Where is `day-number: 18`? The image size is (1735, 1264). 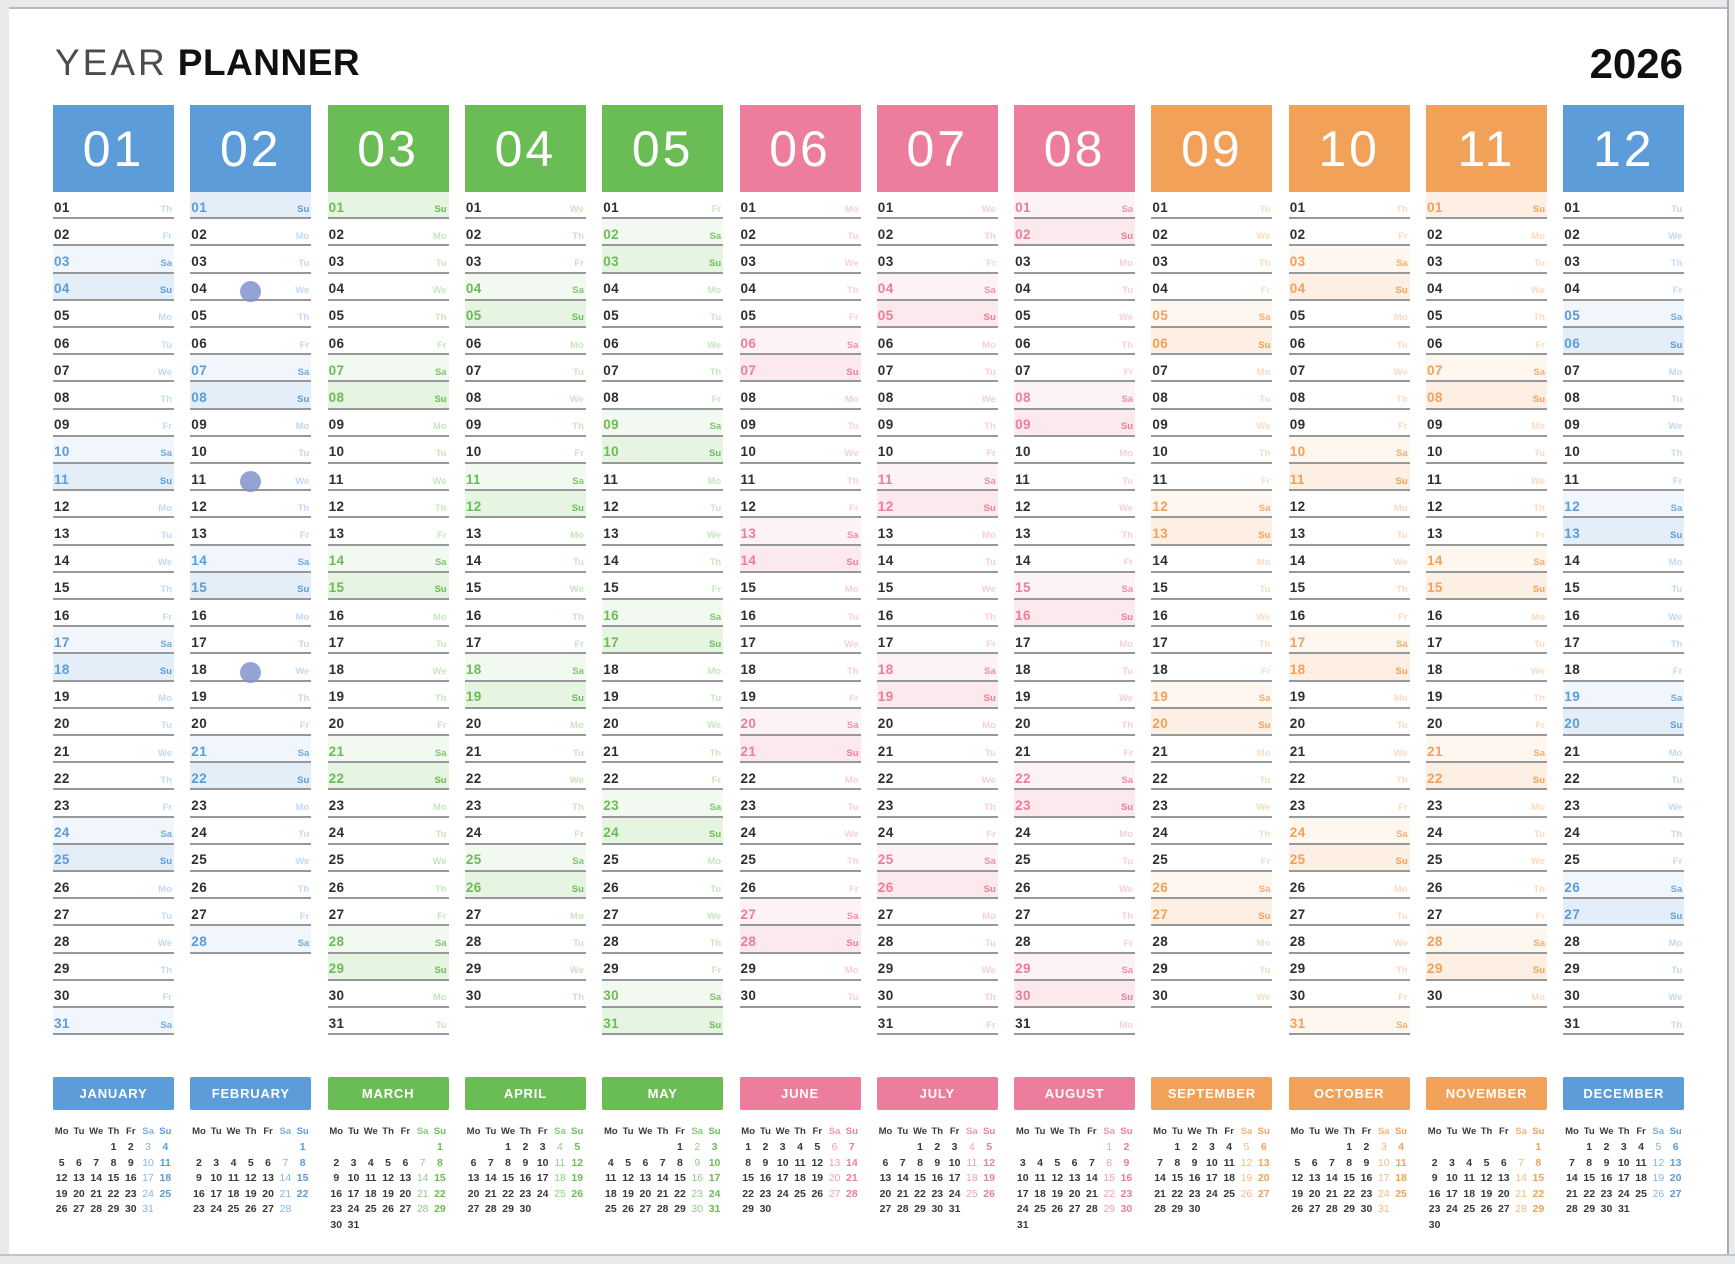 day-number: 18 is located at coordinates (336, 670).